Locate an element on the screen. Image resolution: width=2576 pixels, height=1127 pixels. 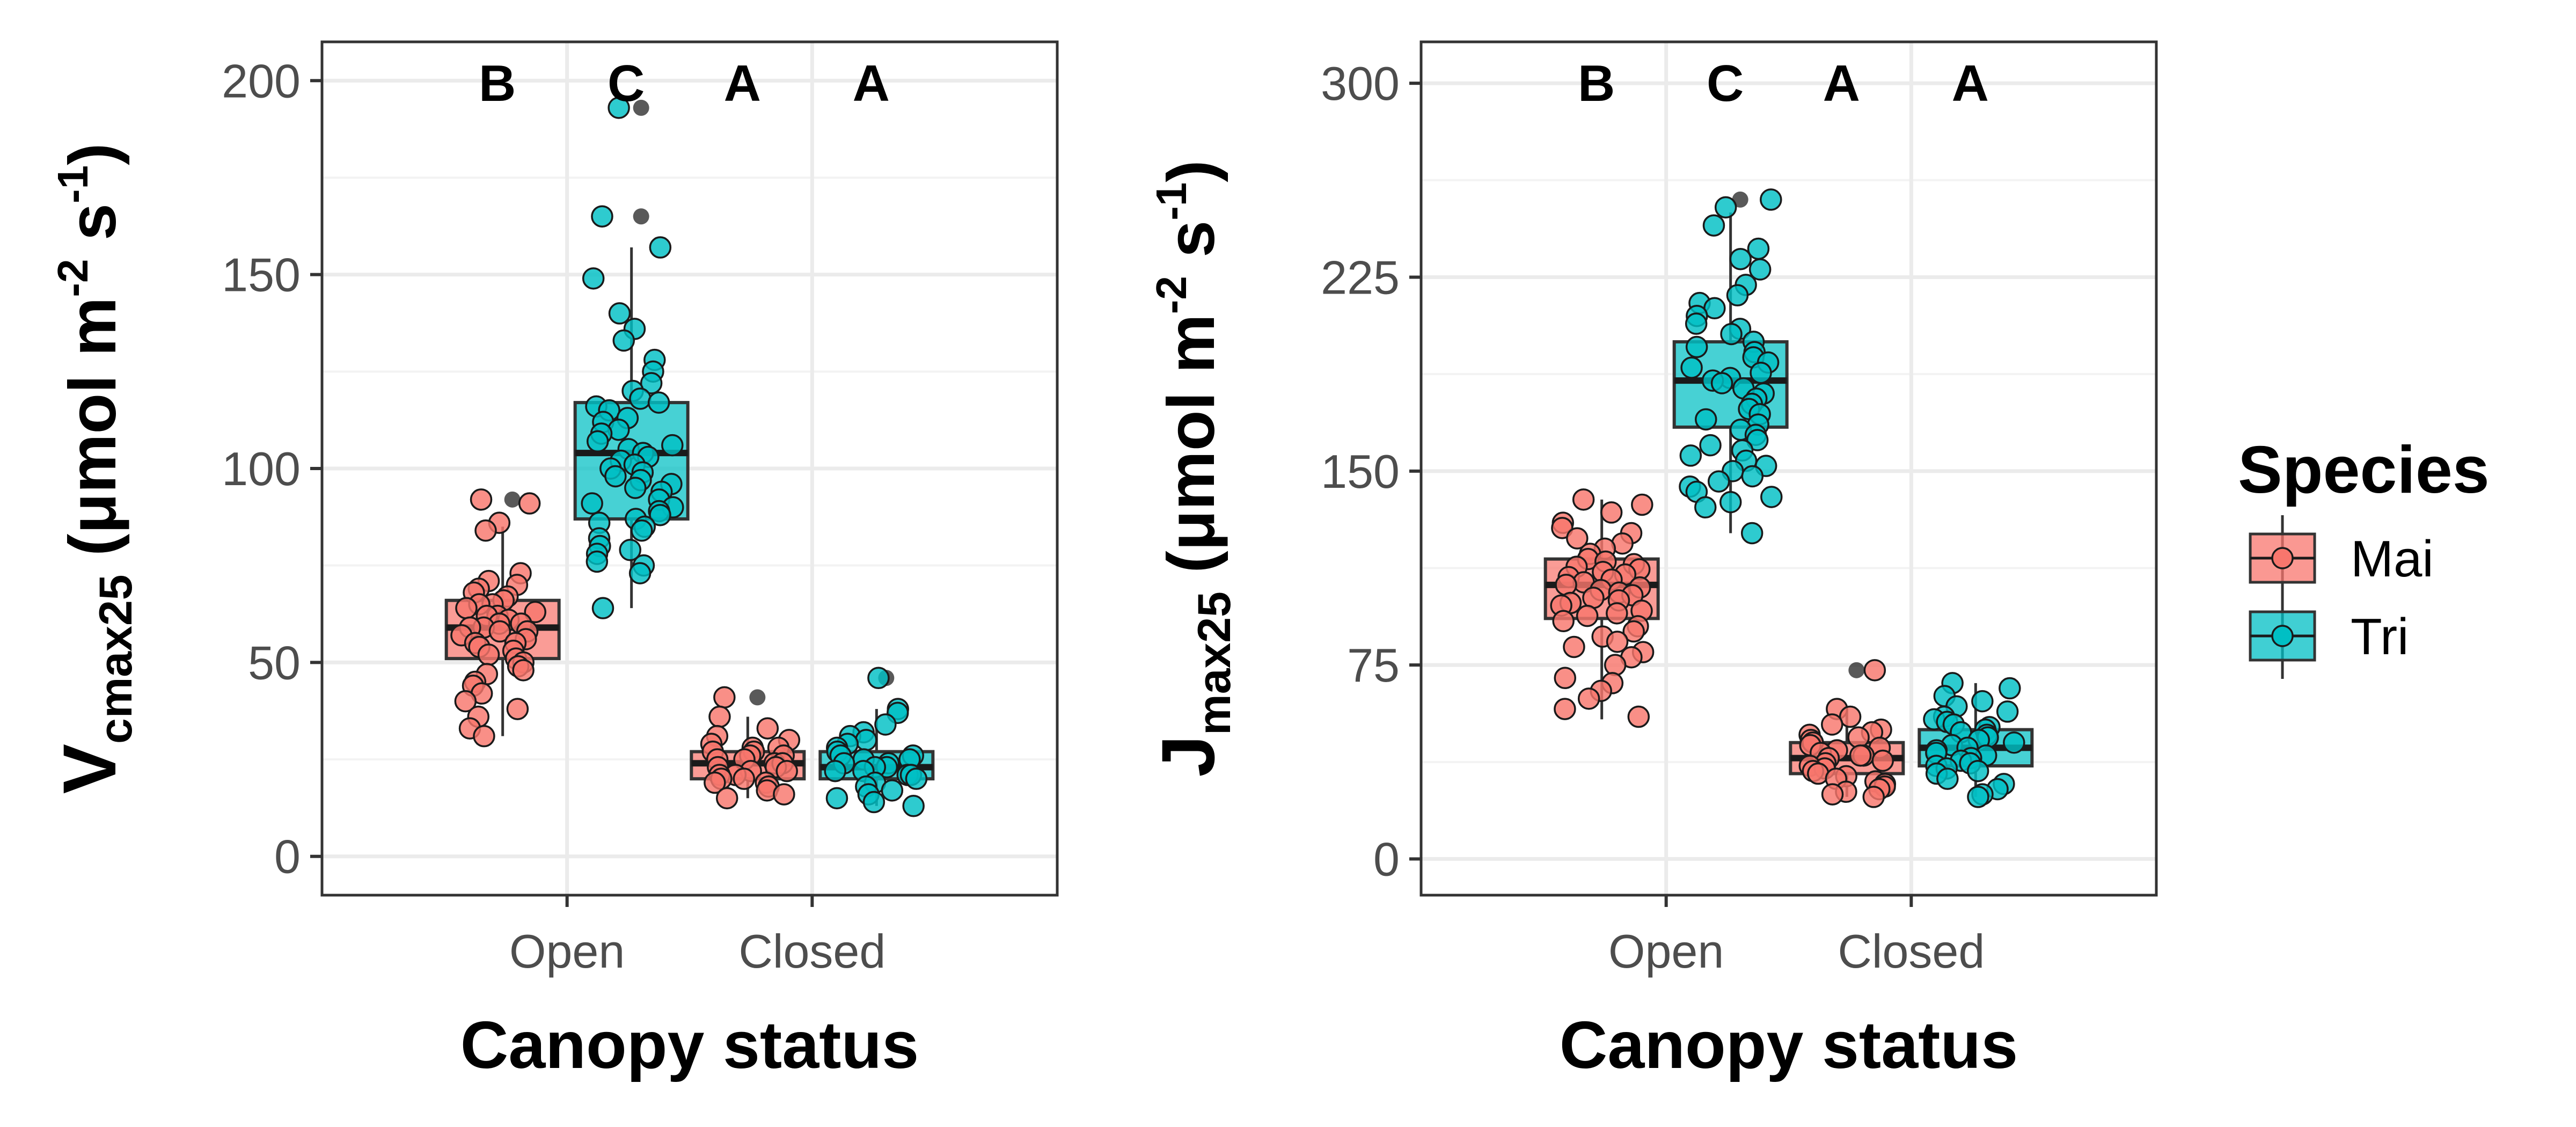
vcmax-x-tick-label: Open is located at coordinates (567, 951).